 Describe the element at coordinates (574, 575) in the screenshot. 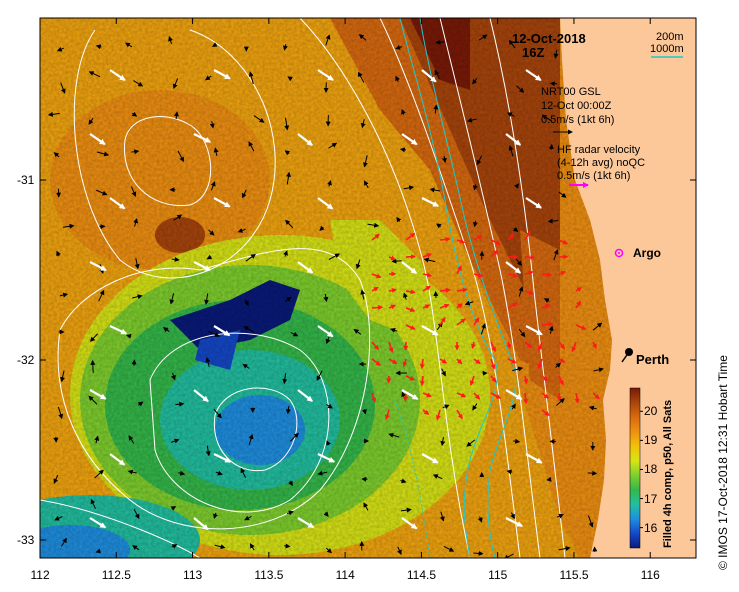

I see `lon-tick-label: 115.5` at that location.